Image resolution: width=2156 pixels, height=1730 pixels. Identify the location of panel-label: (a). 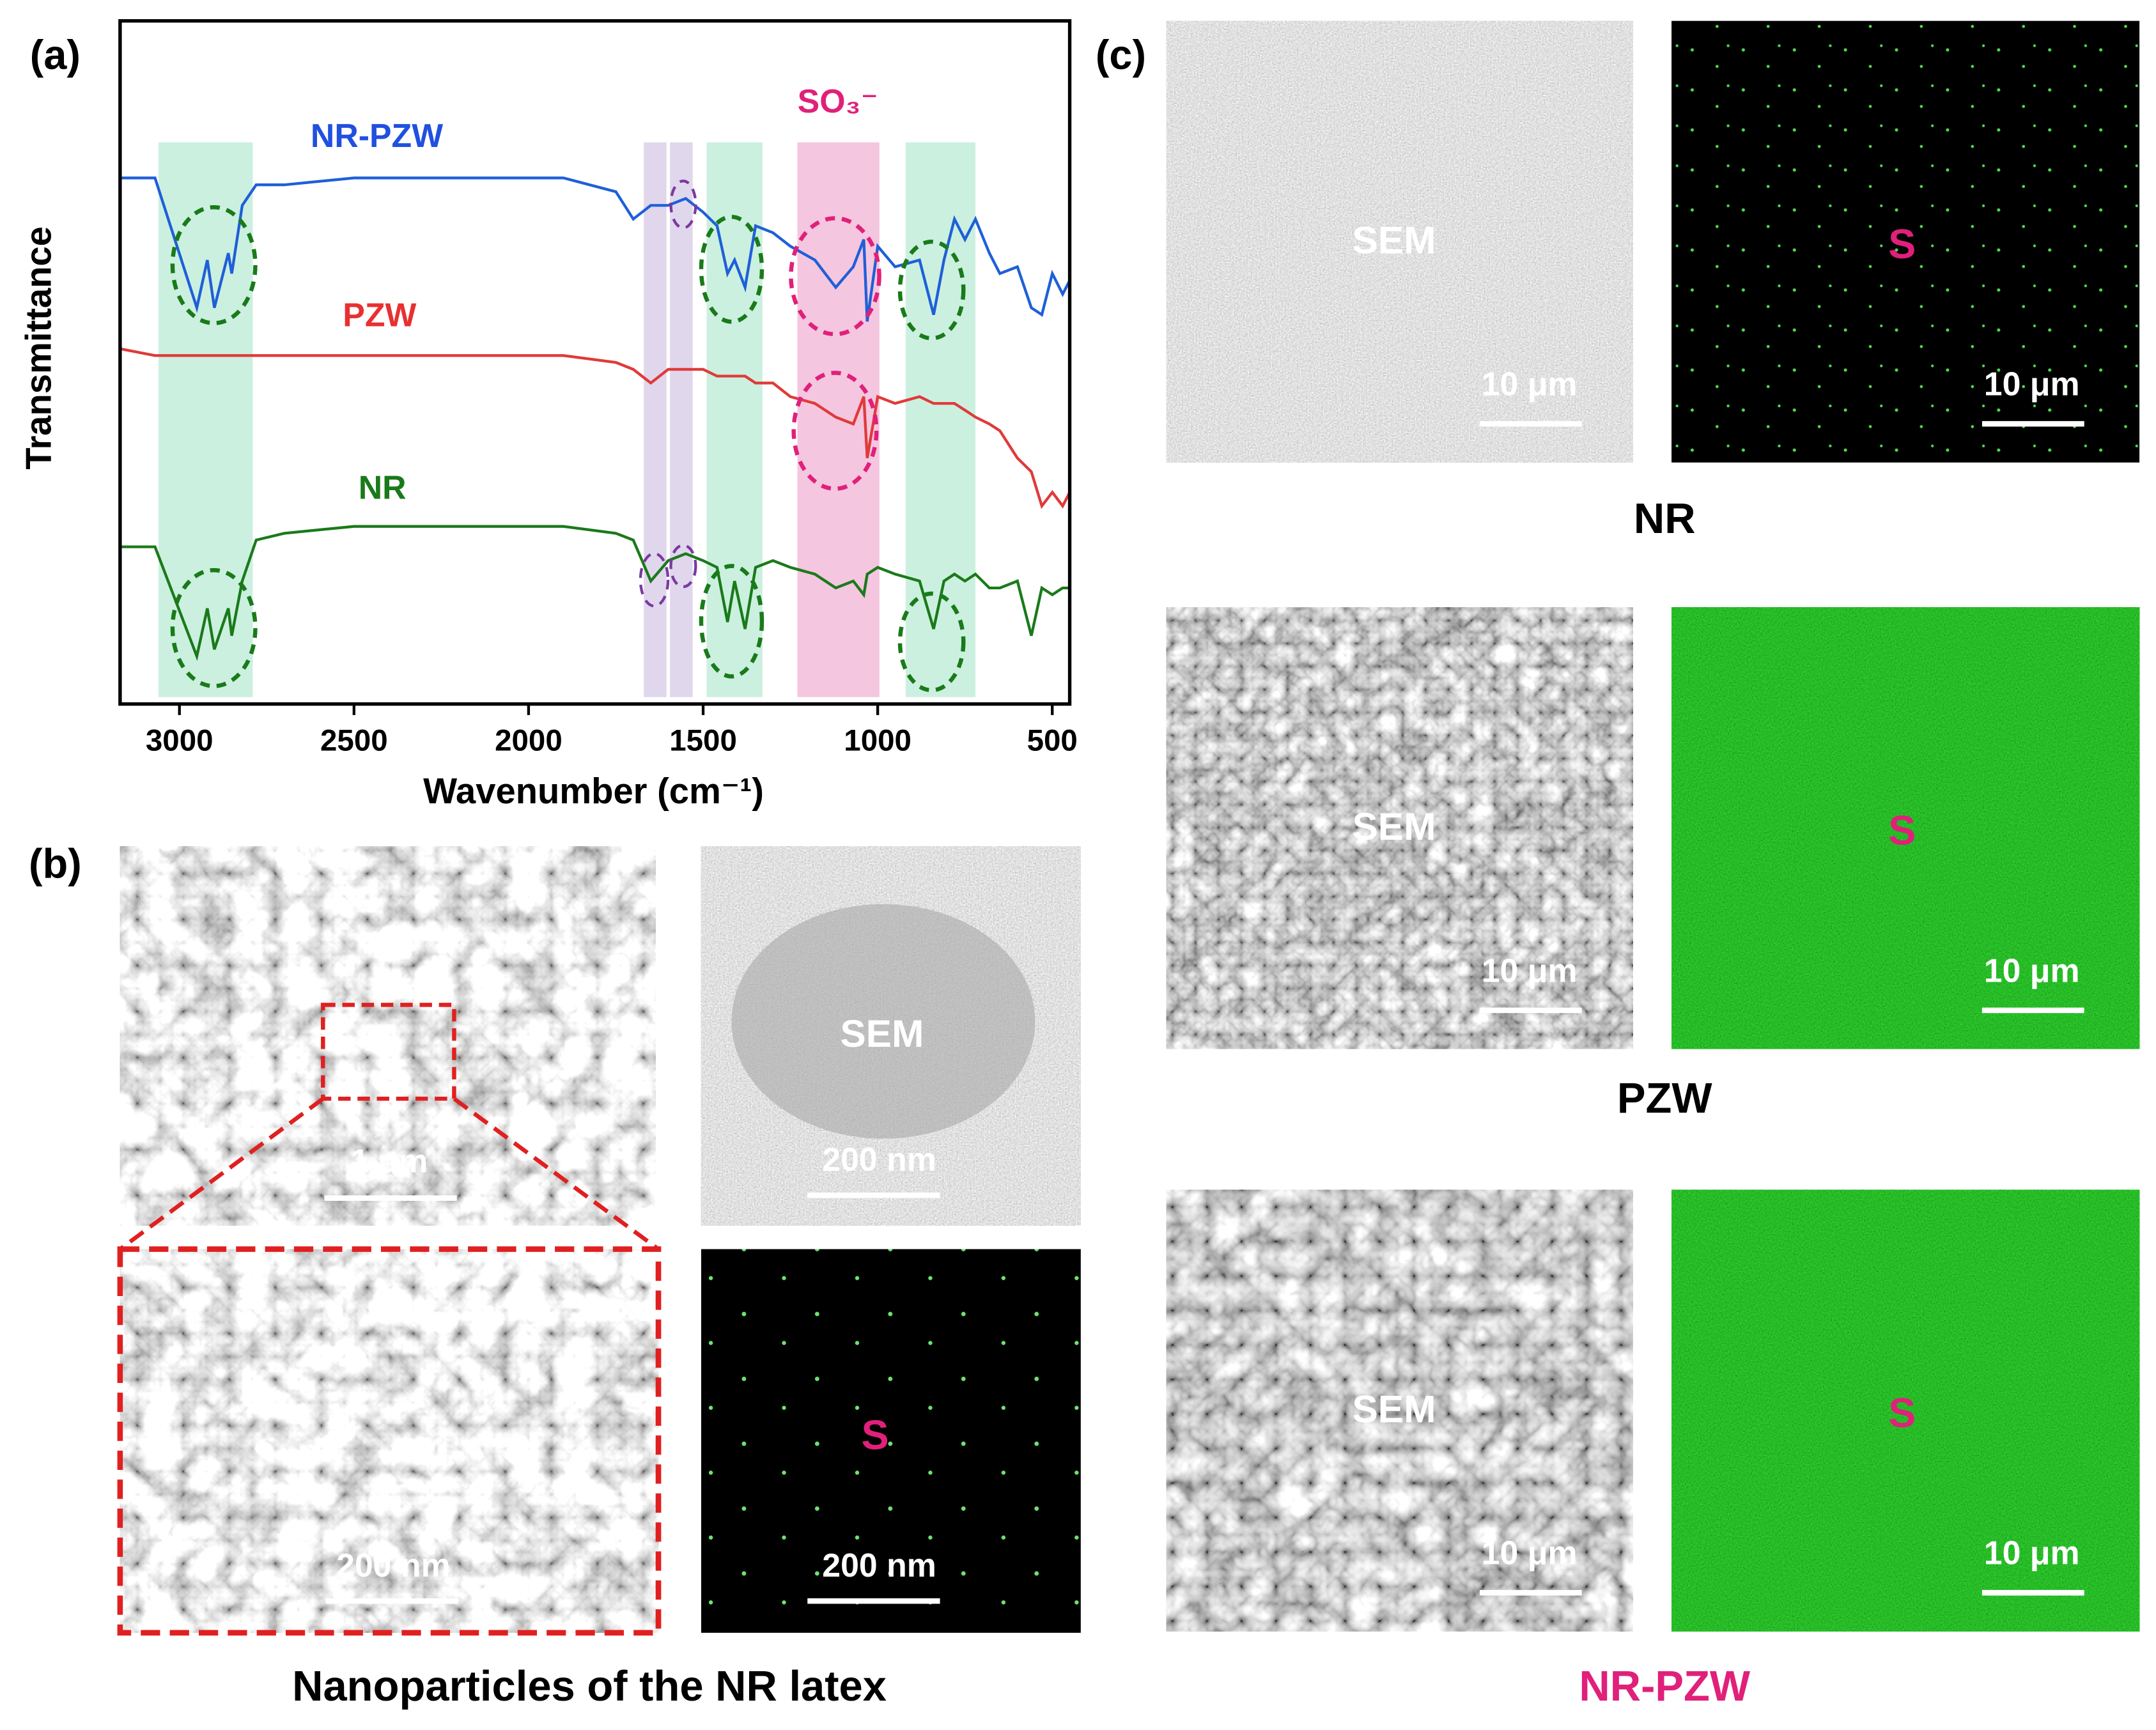
(55, 54).